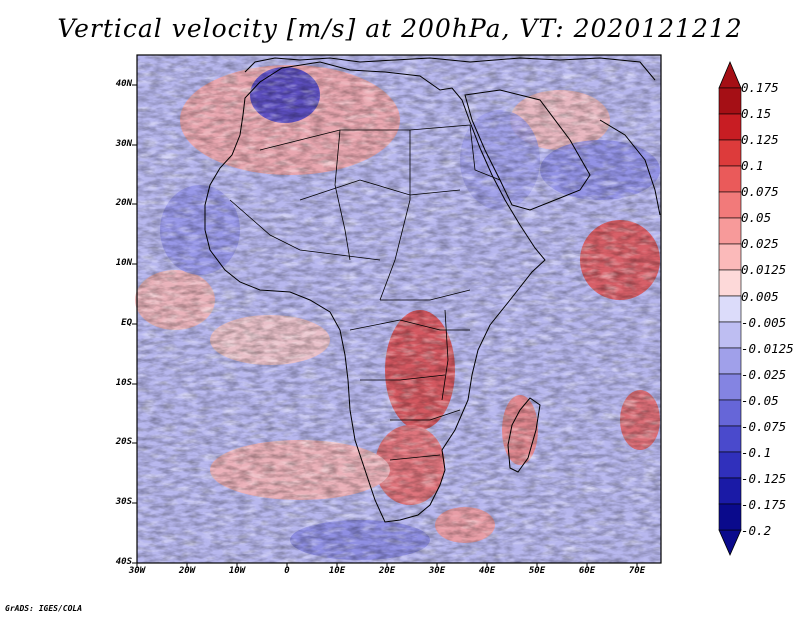 This screenshot has width=800, height=618. What do you see at coordinates (760, 191) in the screenshot?
I see `colorbar-label: 0.075` at bounding box center [760, 191].